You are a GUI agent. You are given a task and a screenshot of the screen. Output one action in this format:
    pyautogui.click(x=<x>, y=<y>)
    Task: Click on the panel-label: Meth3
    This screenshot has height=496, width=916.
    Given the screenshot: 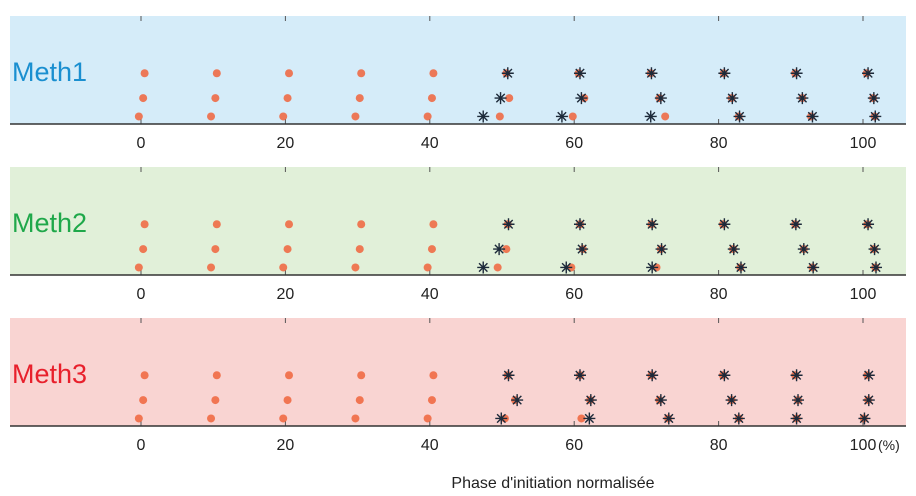 What is the action you would take?
    pyautogui.click(x=49, y=374)
    